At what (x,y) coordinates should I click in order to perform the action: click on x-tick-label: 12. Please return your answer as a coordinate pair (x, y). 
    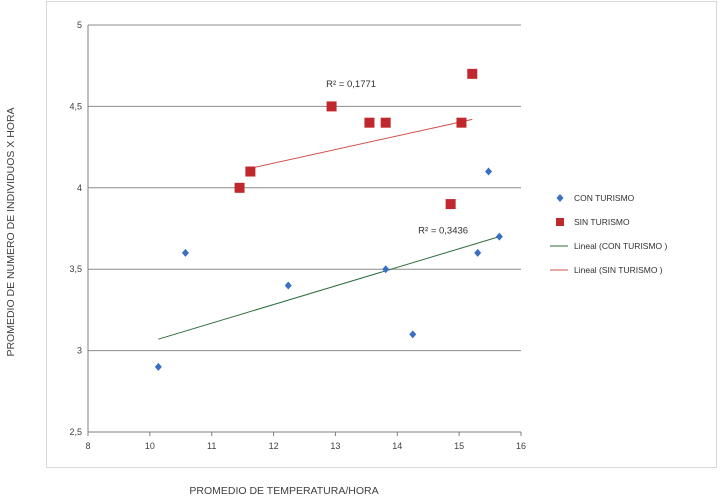
    Looking at the image, I should click on (274, 446).